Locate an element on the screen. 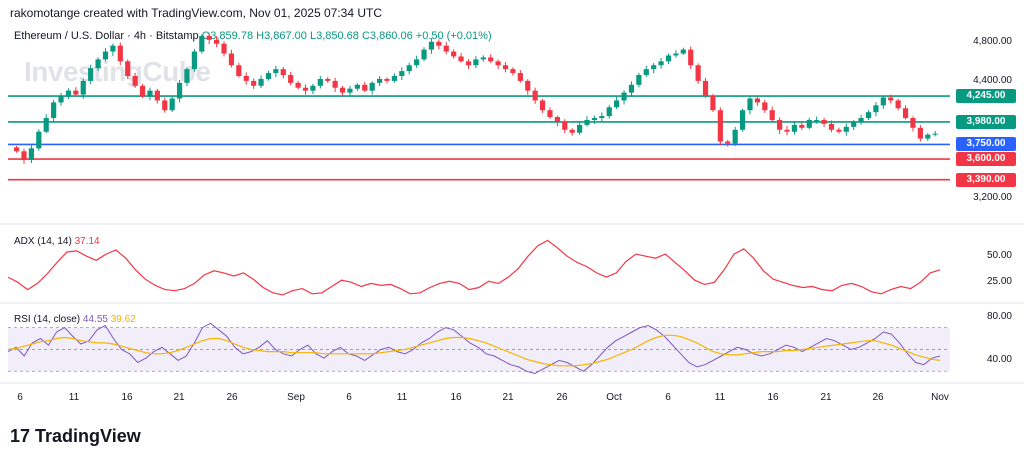  level-price-tag: 3,750.00 is located at coordinates (986, 144).